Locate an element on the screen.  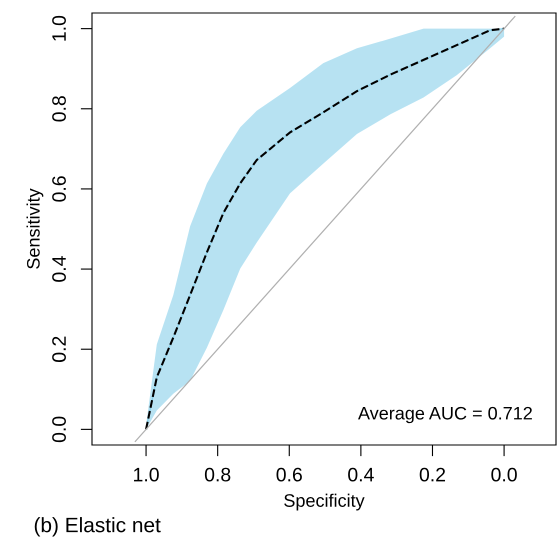
x-tick-label: 1.0 is located at coordinates (146, 475).